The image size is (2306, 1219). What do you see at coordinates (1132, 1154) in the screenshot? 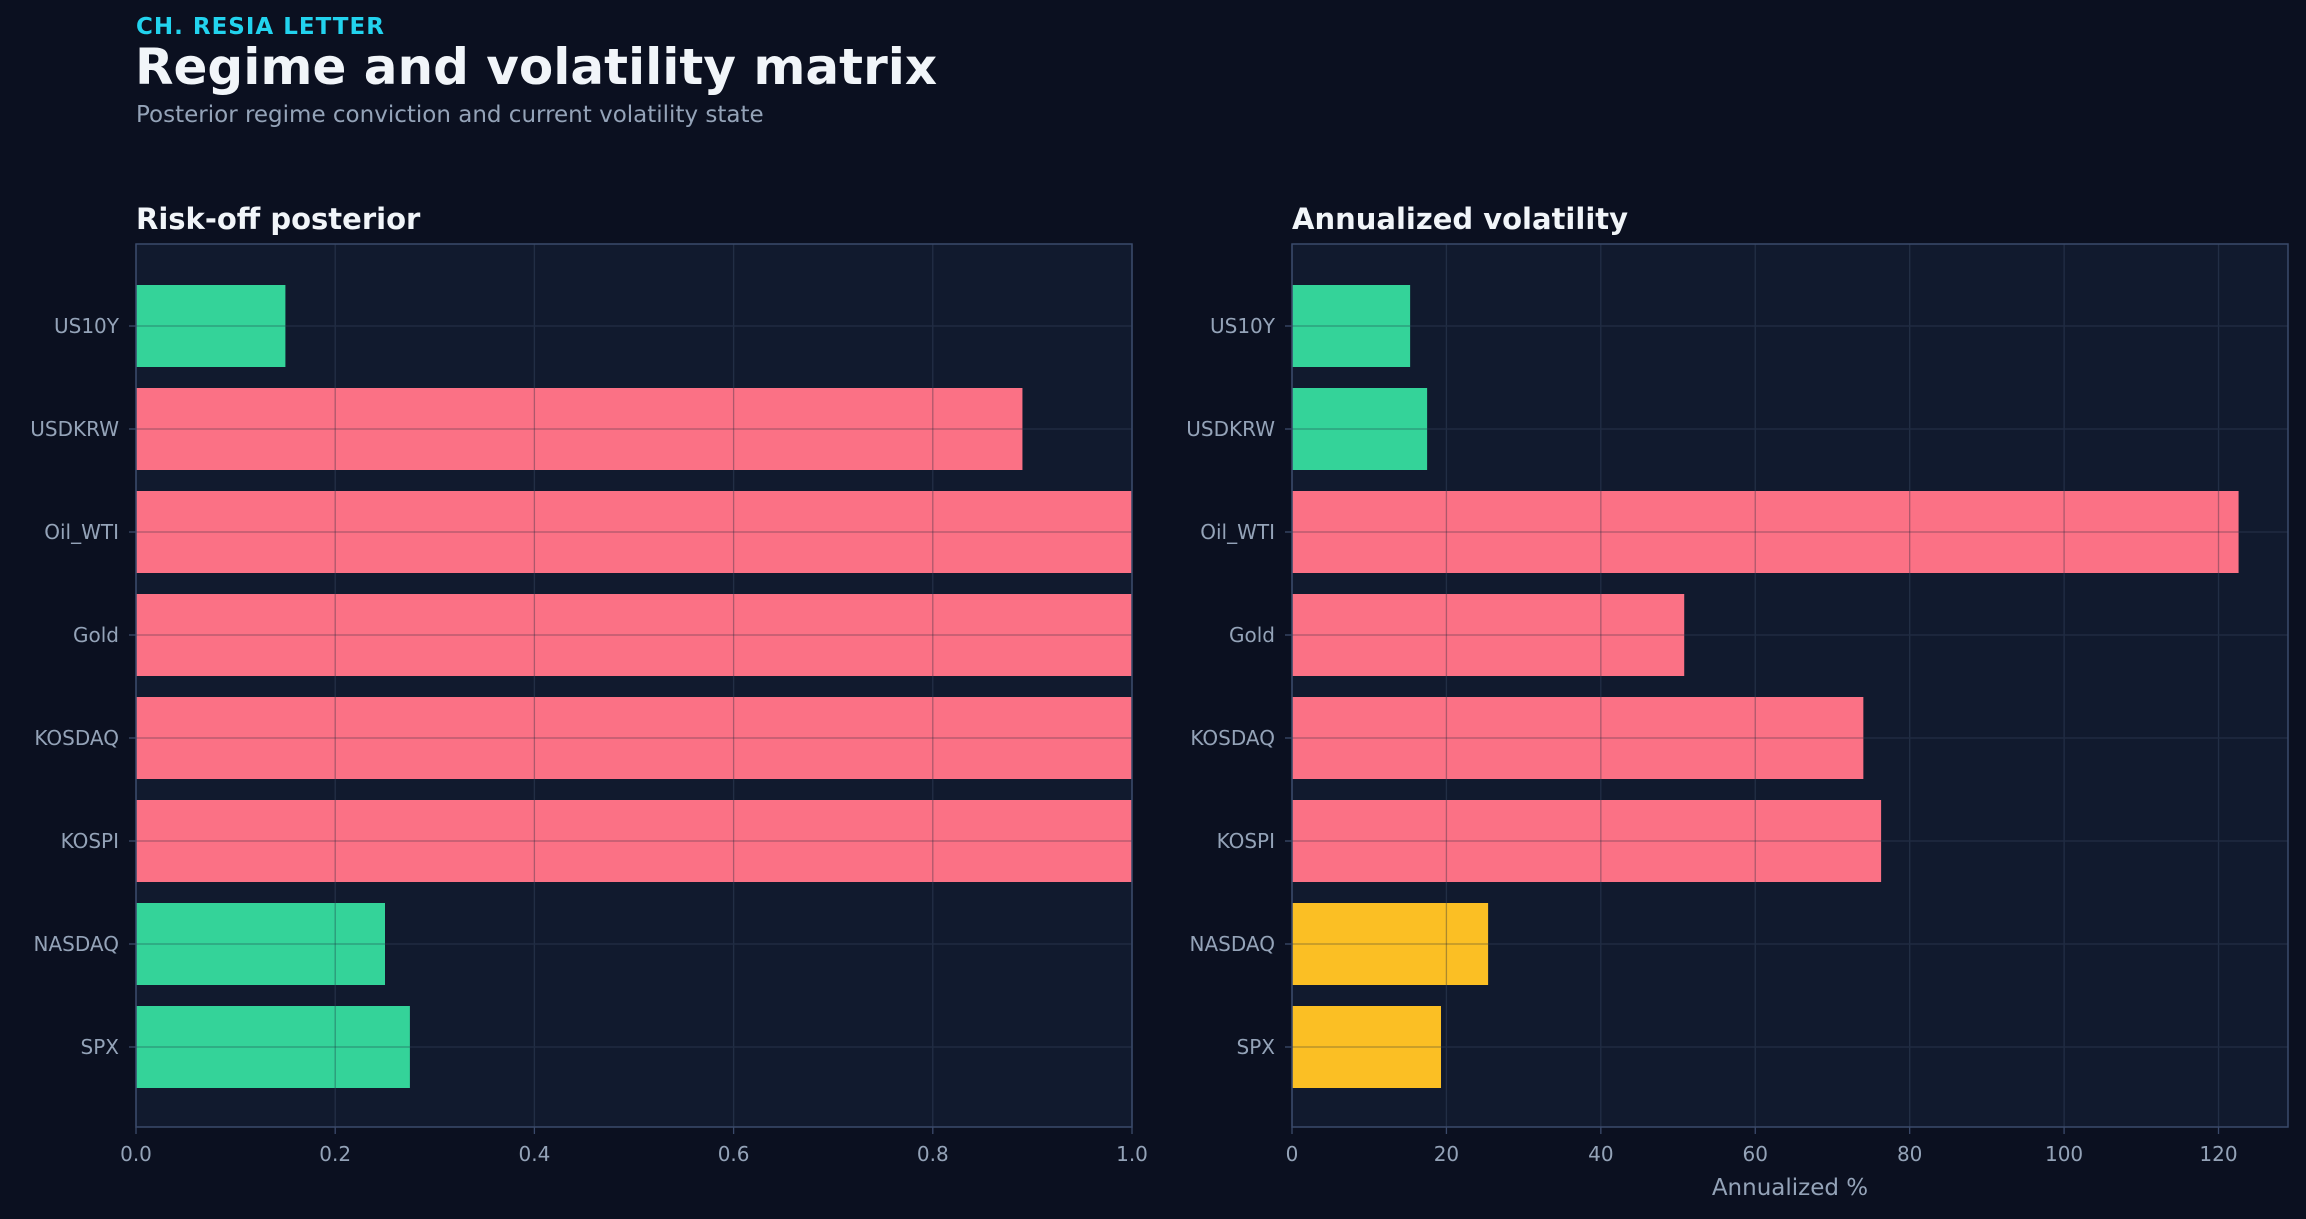
I see `x-tick-label: 1.0` at bounding box center [1132, 1154].